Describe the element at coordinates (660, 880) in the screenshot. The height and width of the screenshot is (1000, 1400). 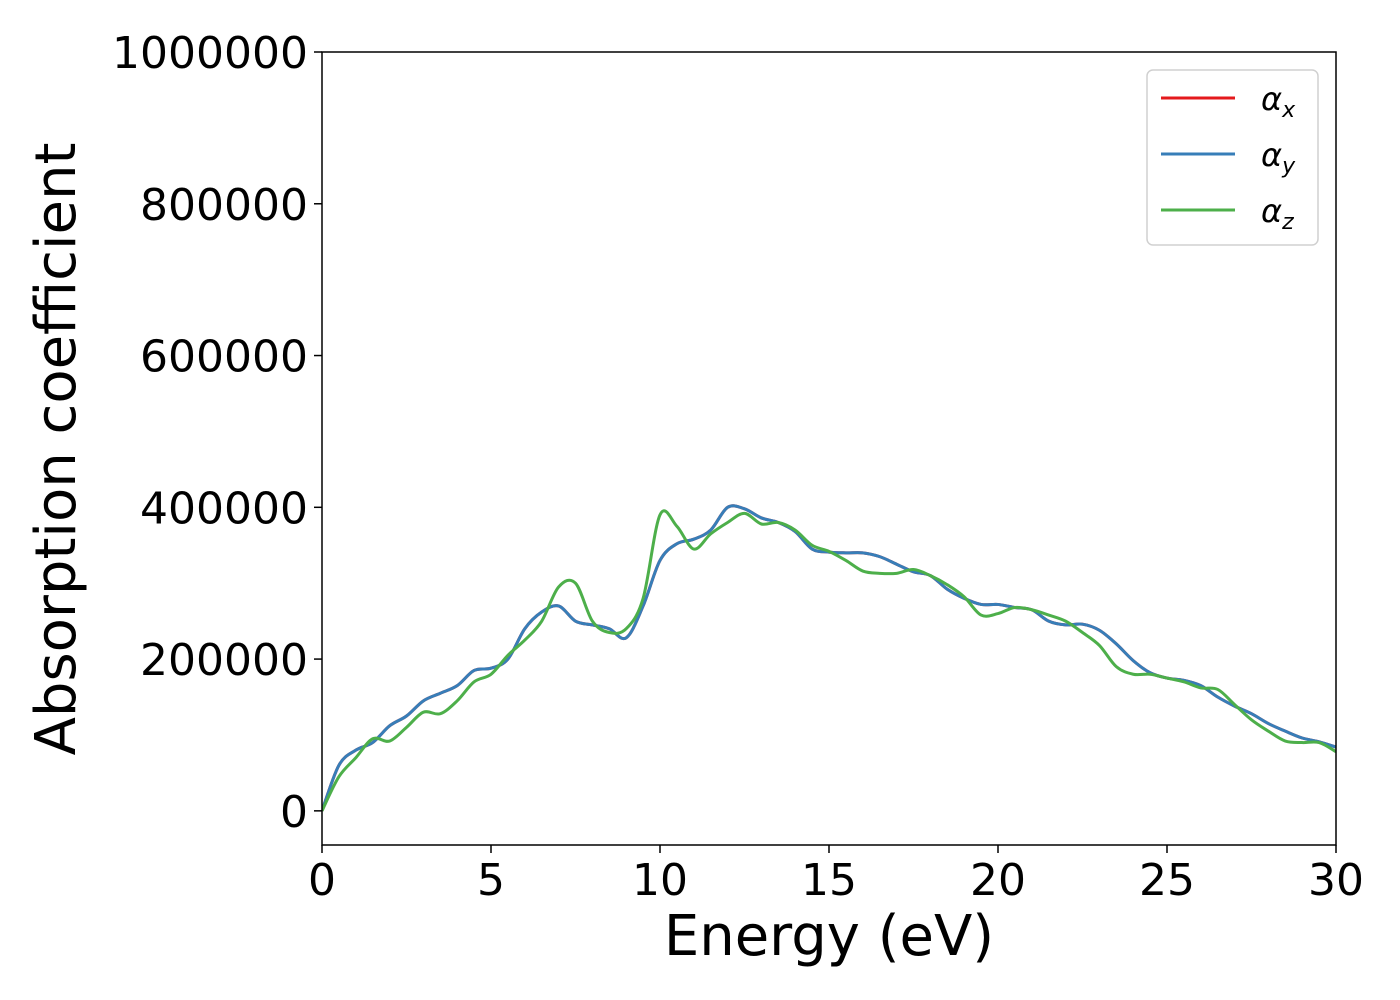
I see `x-tick-label: 10` at that location.